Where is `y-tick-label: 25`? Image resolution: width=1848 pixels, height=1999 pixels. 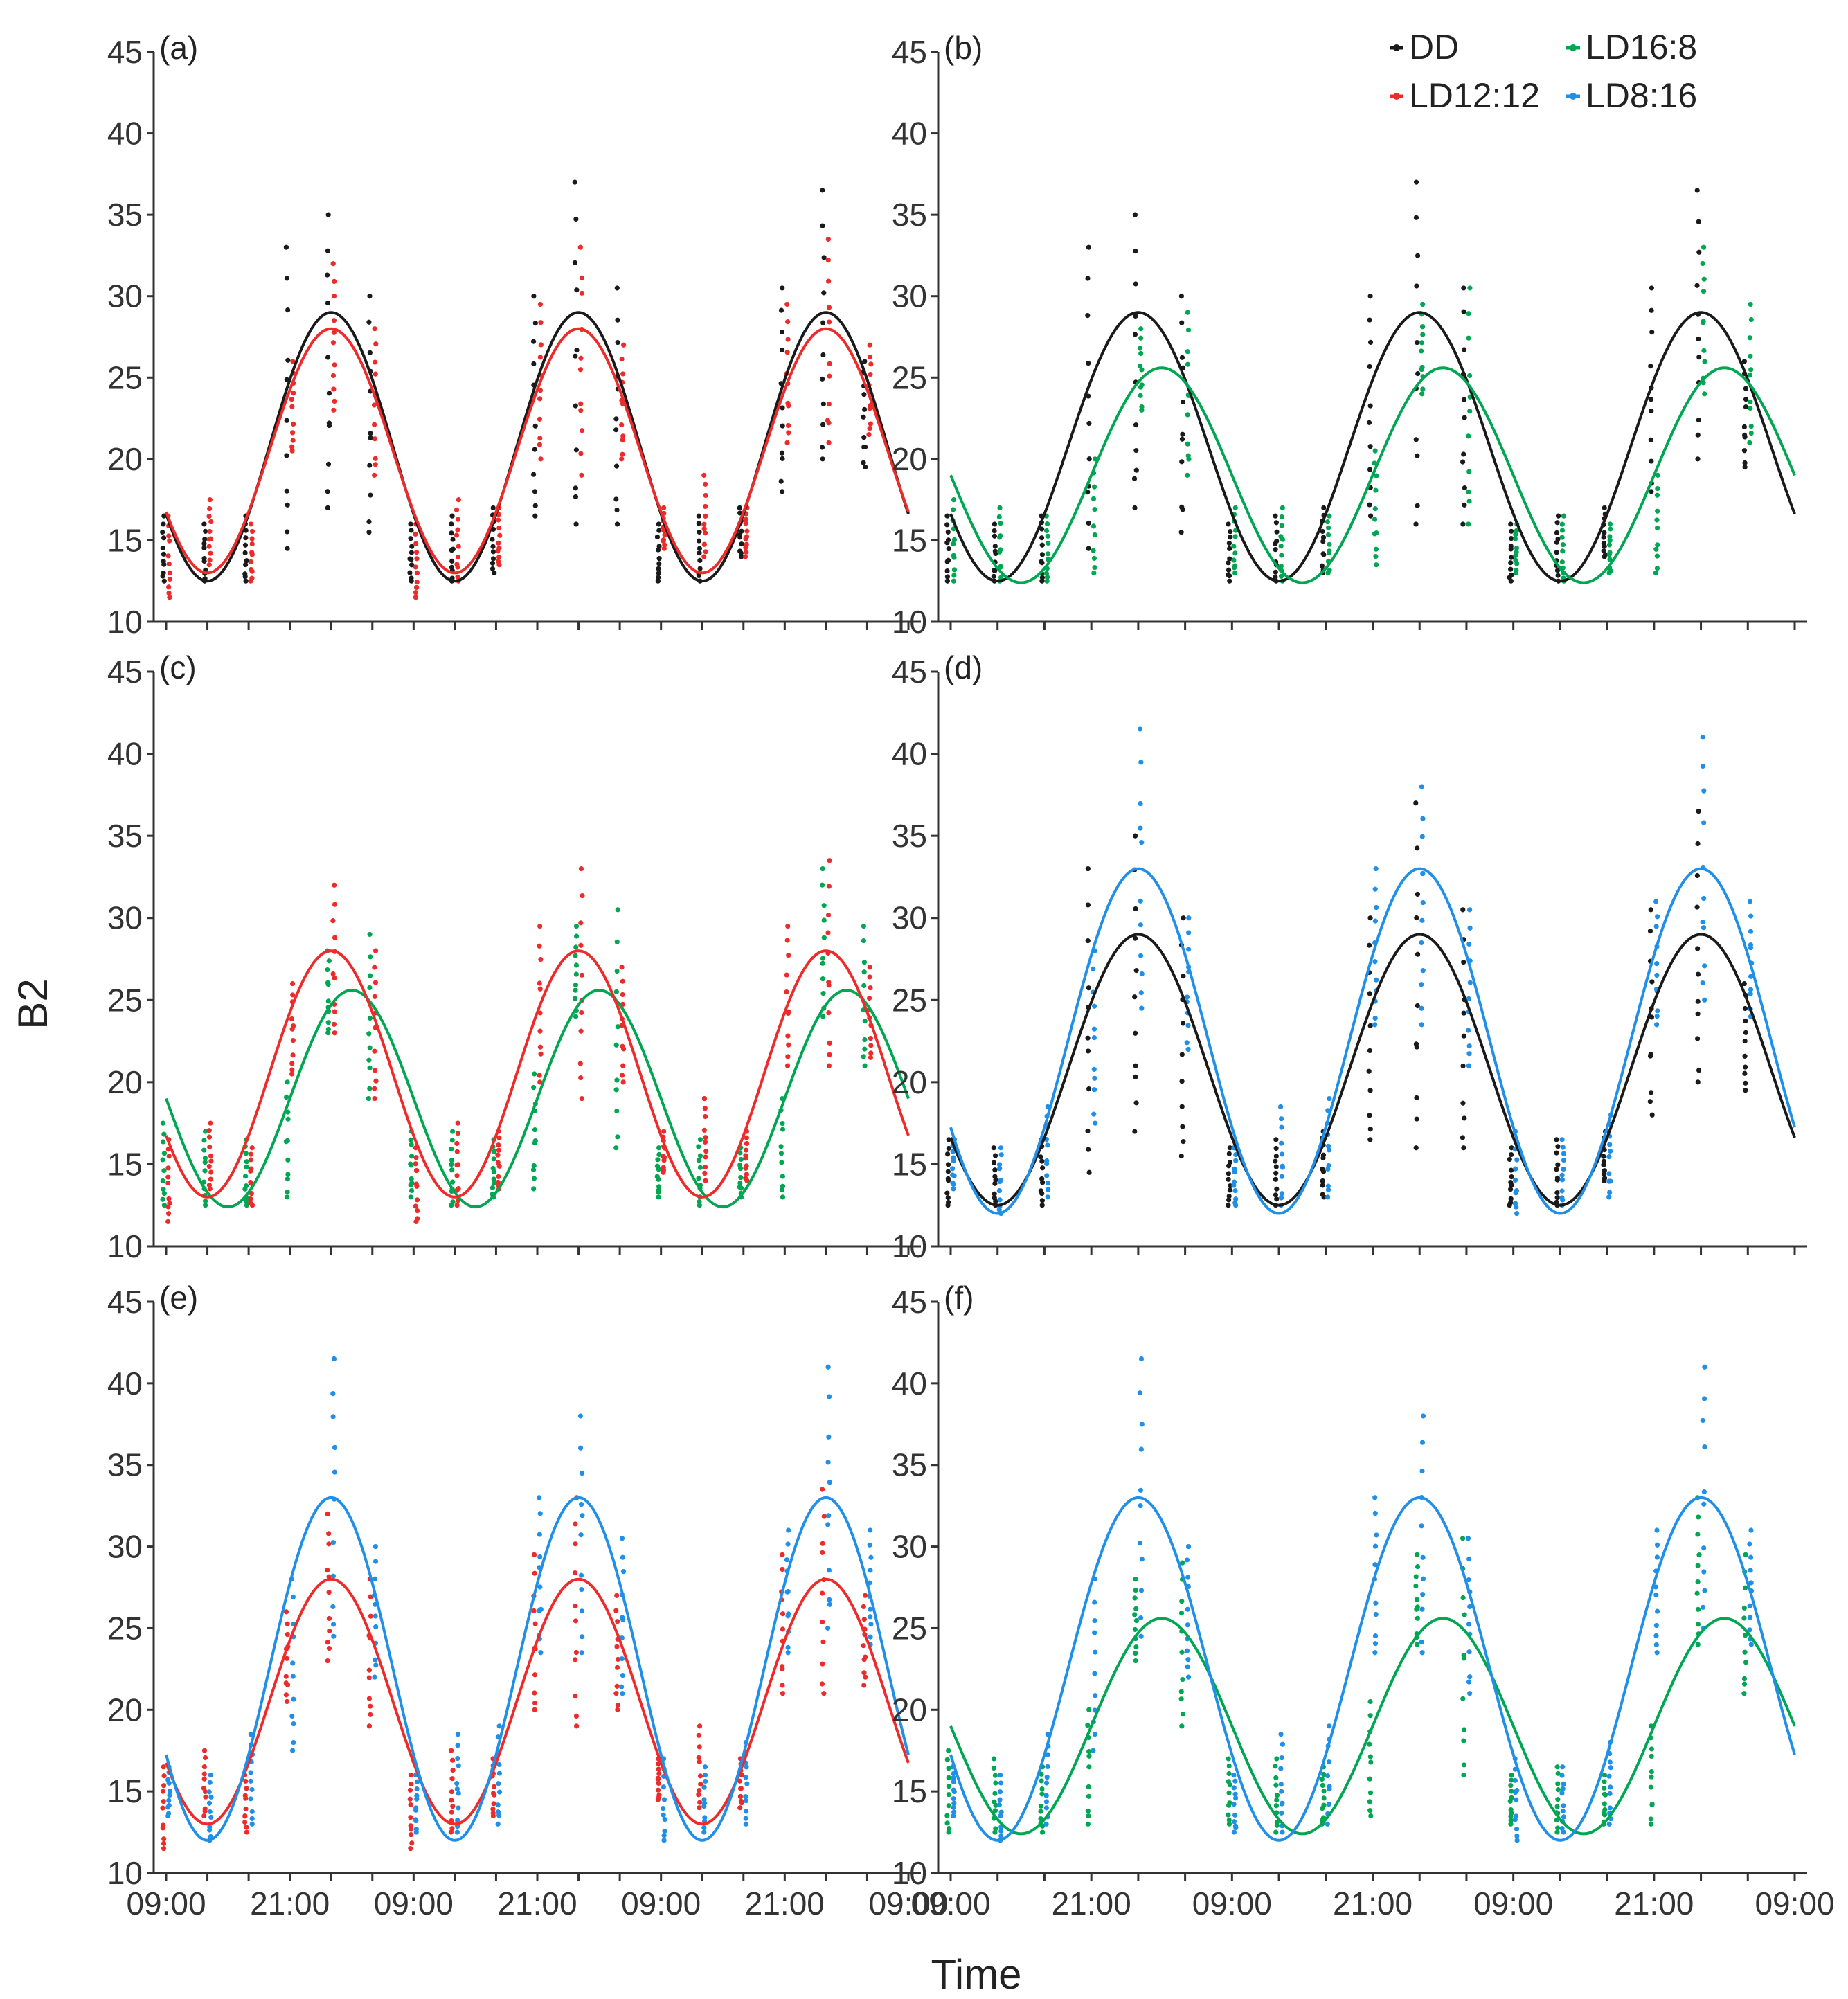
y-tick-label: 25 is located at coordinates (910, 377).